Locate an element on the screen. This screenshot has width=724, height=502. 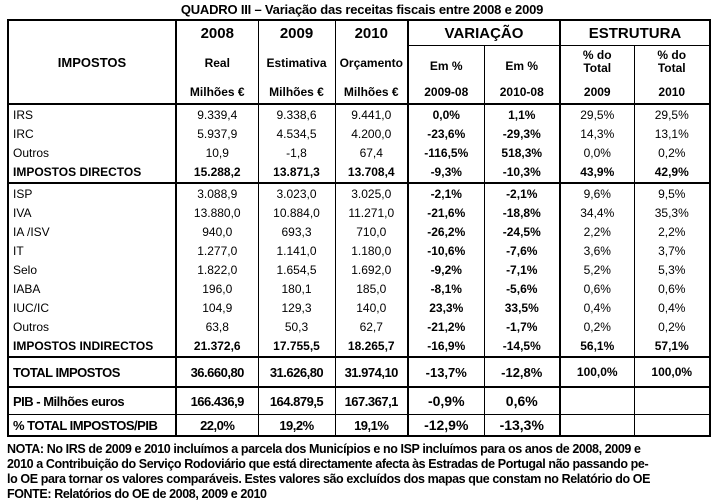
cell-var-2010-08: 0,6% is located at coordinates (521, 401).